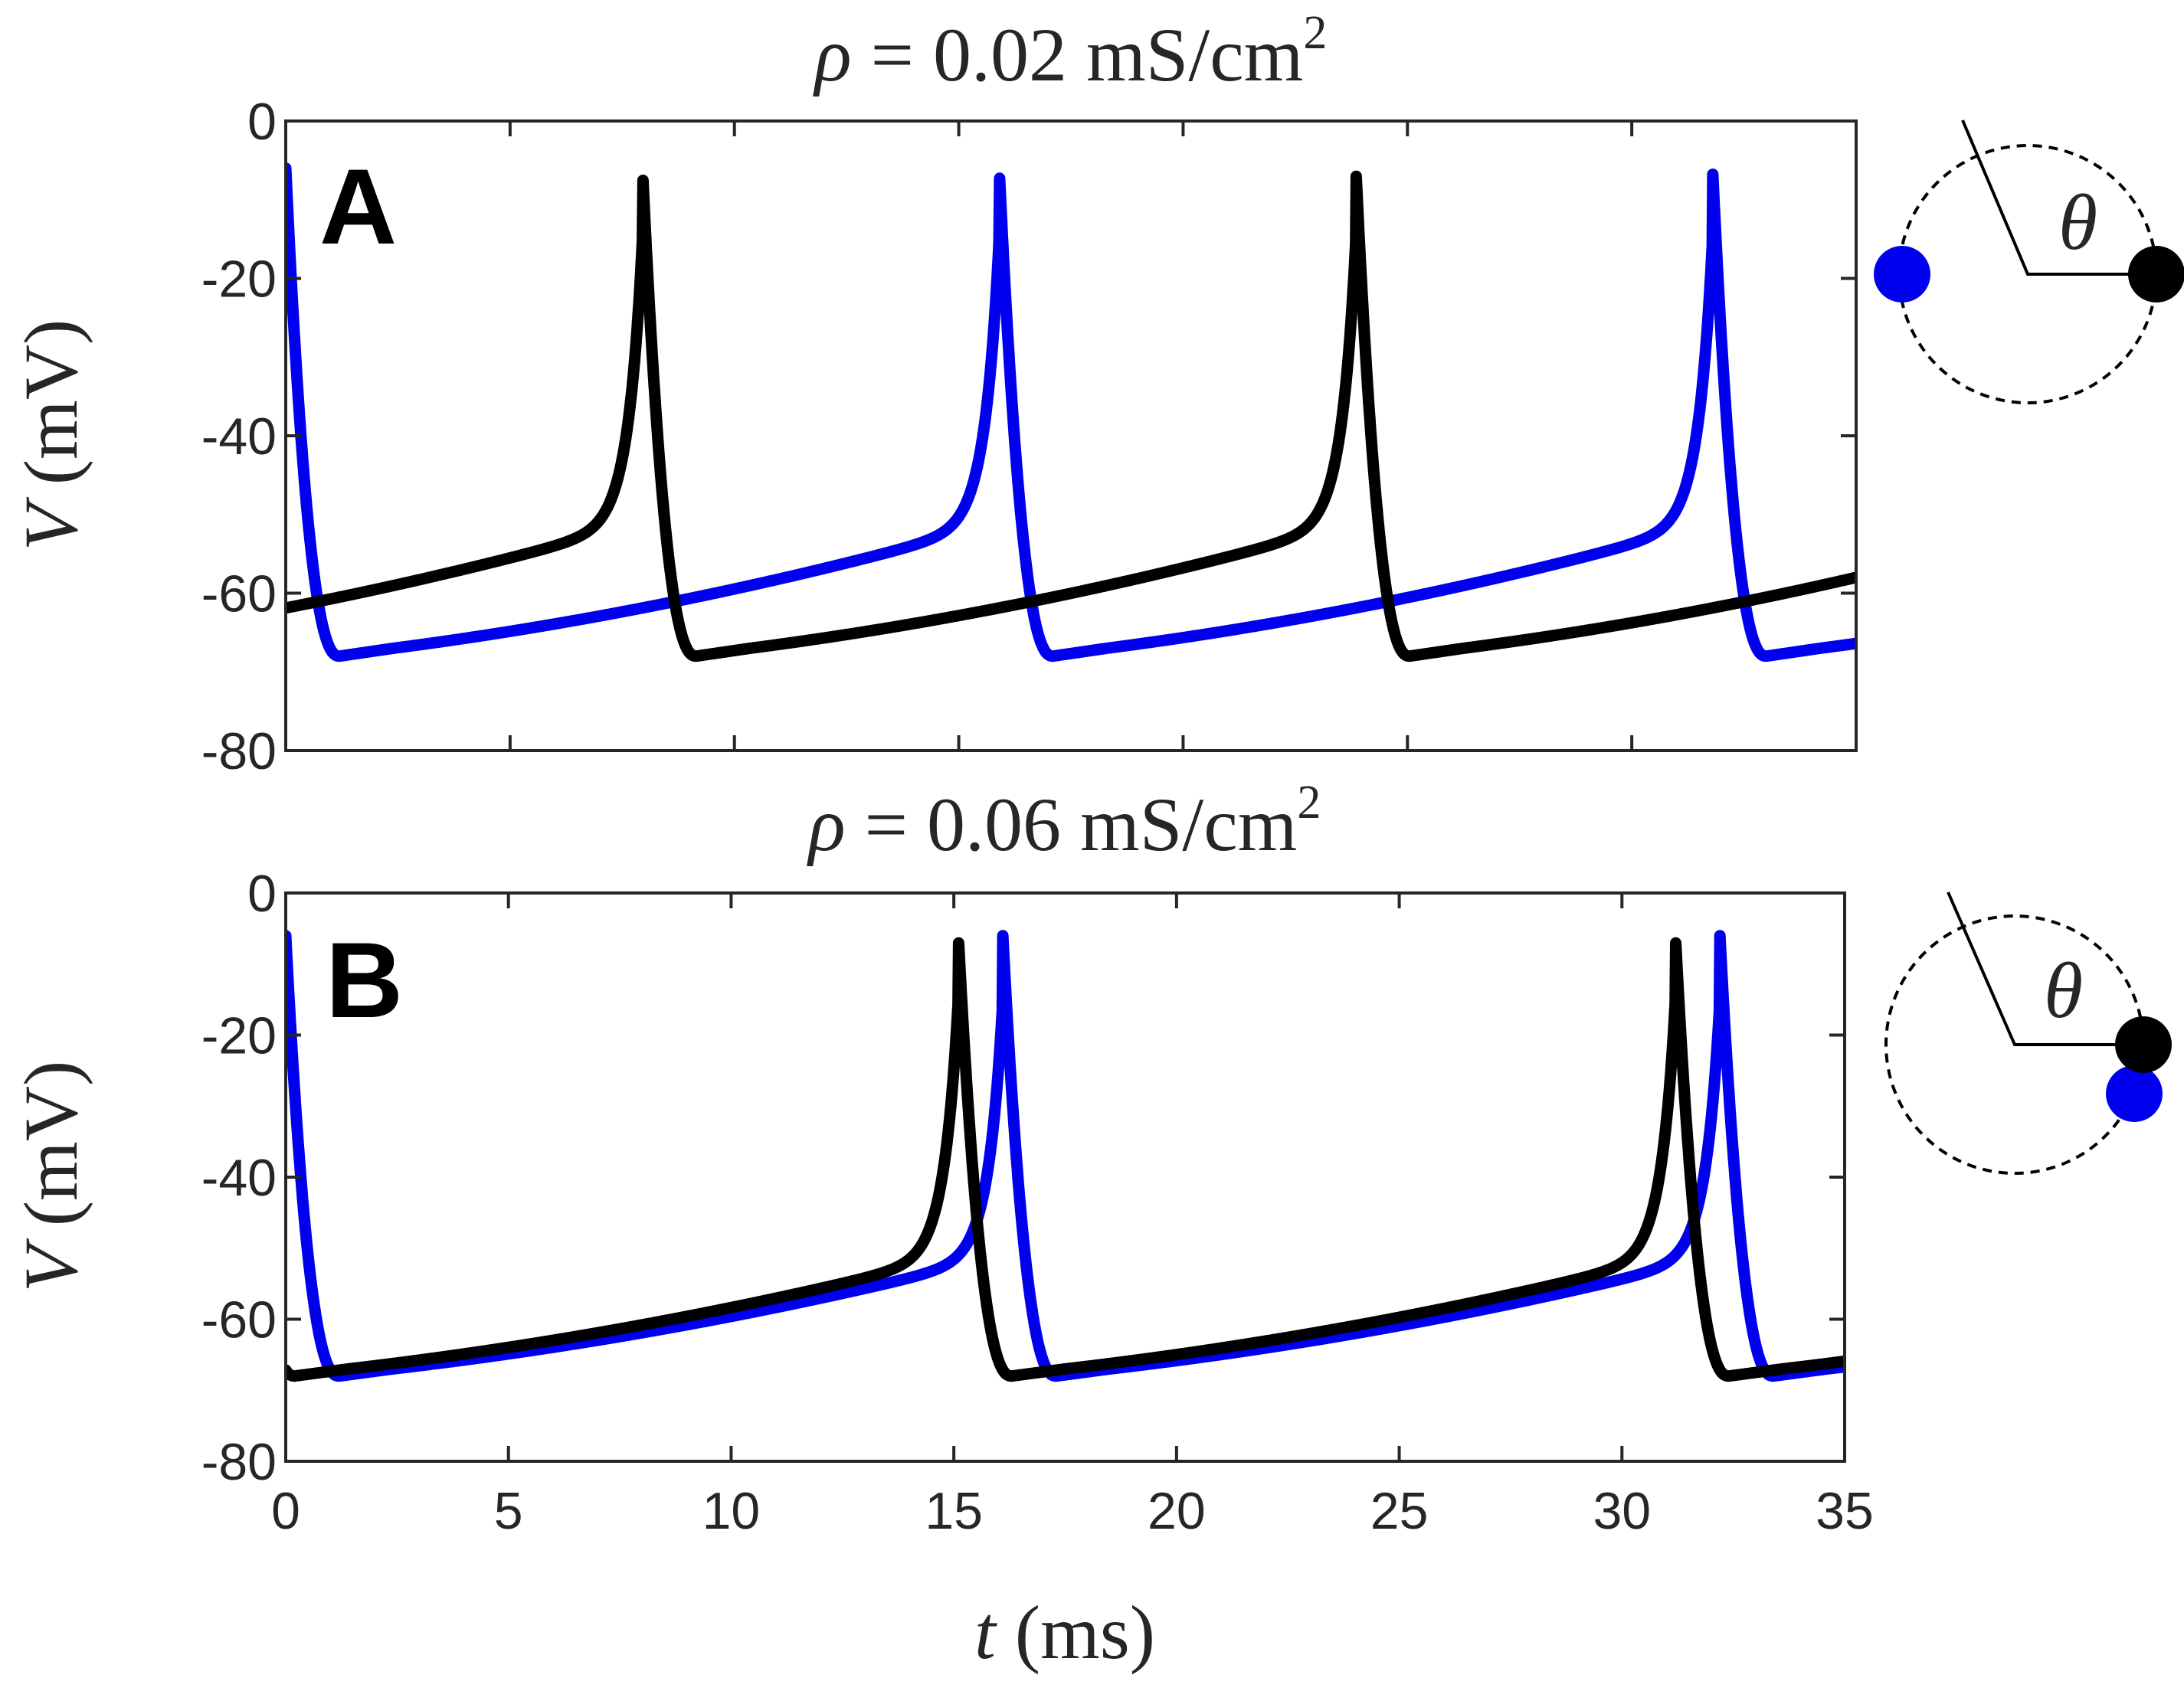  What do you see at coordinates (2156, 274) in the screenshot?
I see `panel-a-black-phase-dot` at bounding box center [2156, 274].